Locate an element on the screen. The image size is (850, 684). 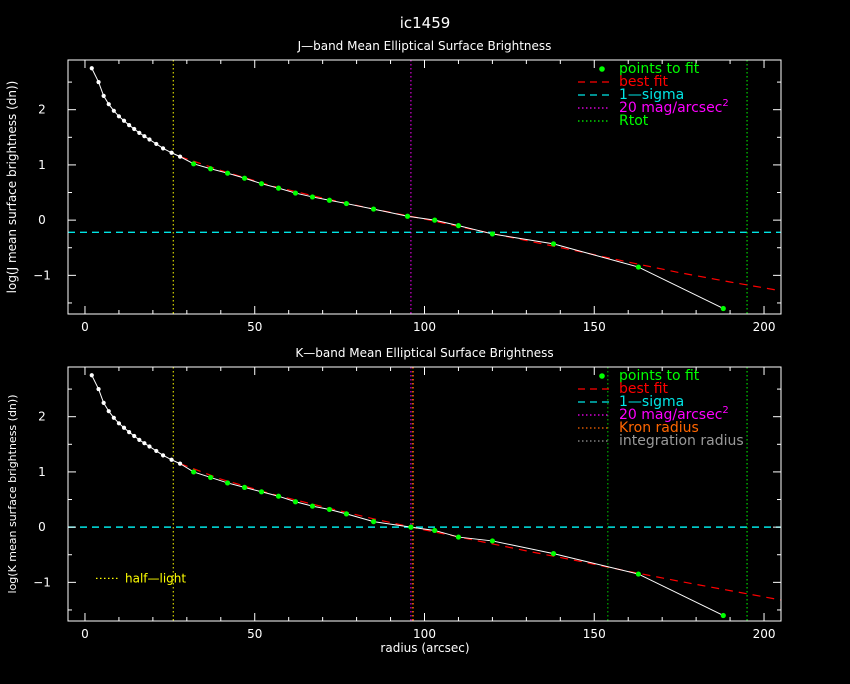
figure-title: ic1459 is located at coordinates (425, 23).